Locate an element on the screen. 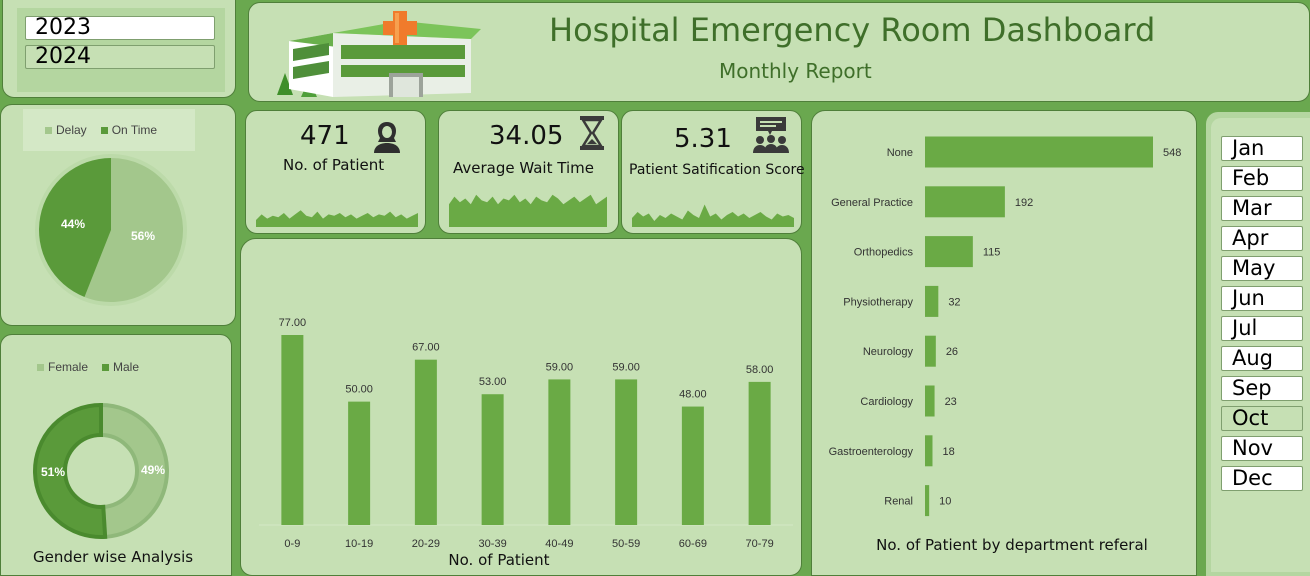  wait-status-pie-panel: Delay On Time 56% 44% is located at coordinates (118, 215).